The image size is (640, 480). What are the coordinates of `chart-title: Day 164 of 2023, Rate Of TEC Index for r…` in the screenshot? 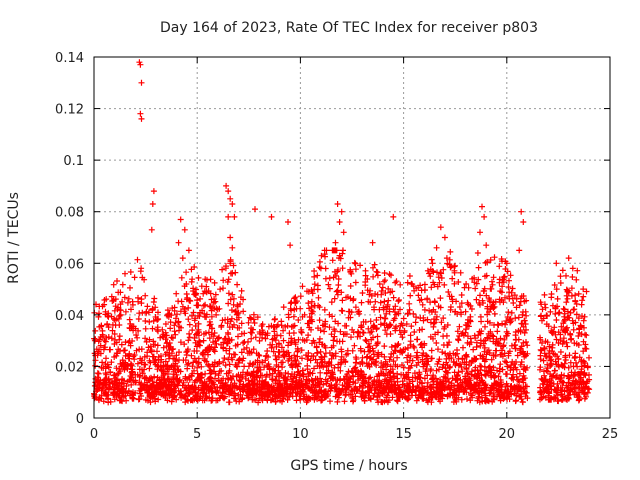 It's located at (349, 28).